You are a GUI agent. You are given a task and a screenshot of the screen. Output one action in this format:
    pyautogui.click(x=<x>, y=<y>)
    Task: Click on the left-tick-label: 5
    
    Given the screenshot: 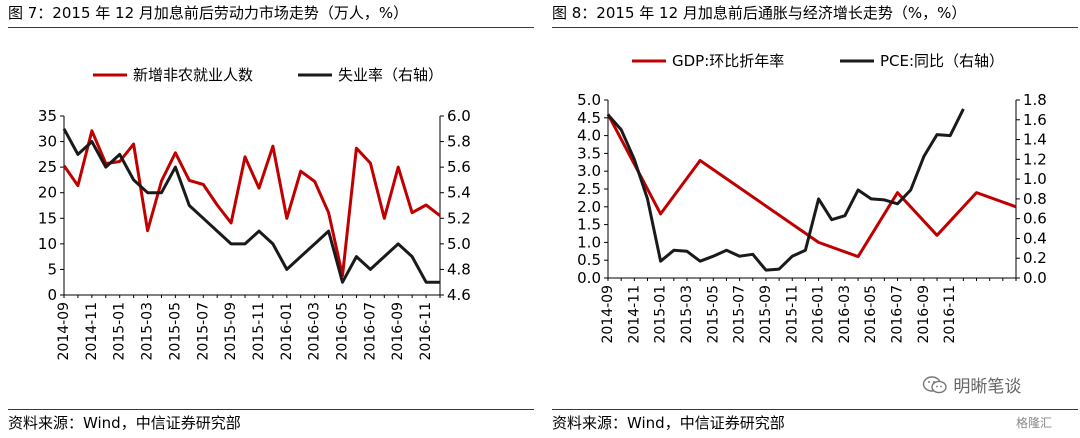 What is the action you would take?
    pyautogui.click(x=52, y=269)
    